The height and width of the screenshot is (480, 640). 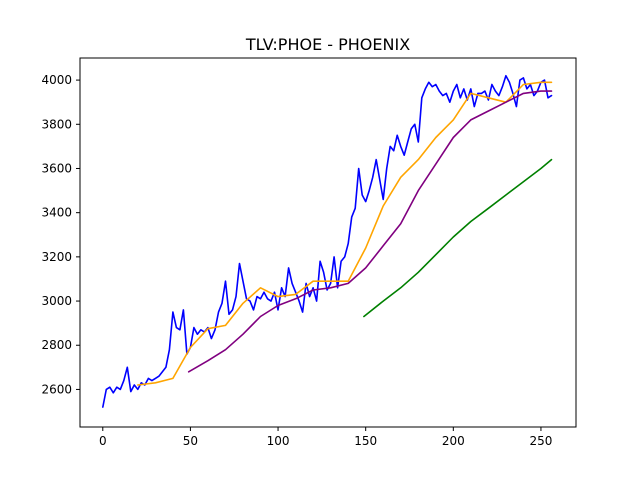 I want to click on x-tick-label-5: 250, so click(x=540, y=441).